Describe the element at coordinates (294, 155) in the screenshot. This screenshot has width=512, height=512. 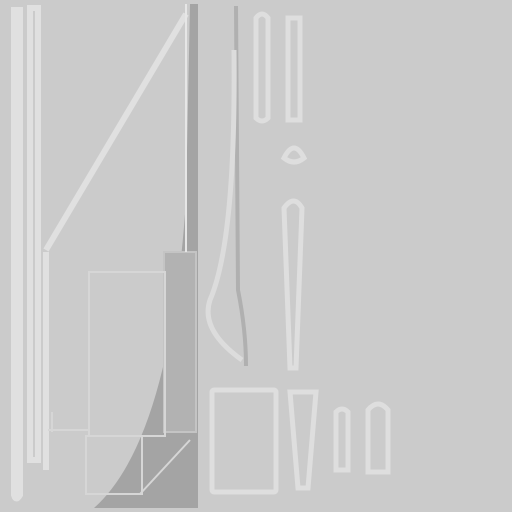
I see `small-ring` at that location.